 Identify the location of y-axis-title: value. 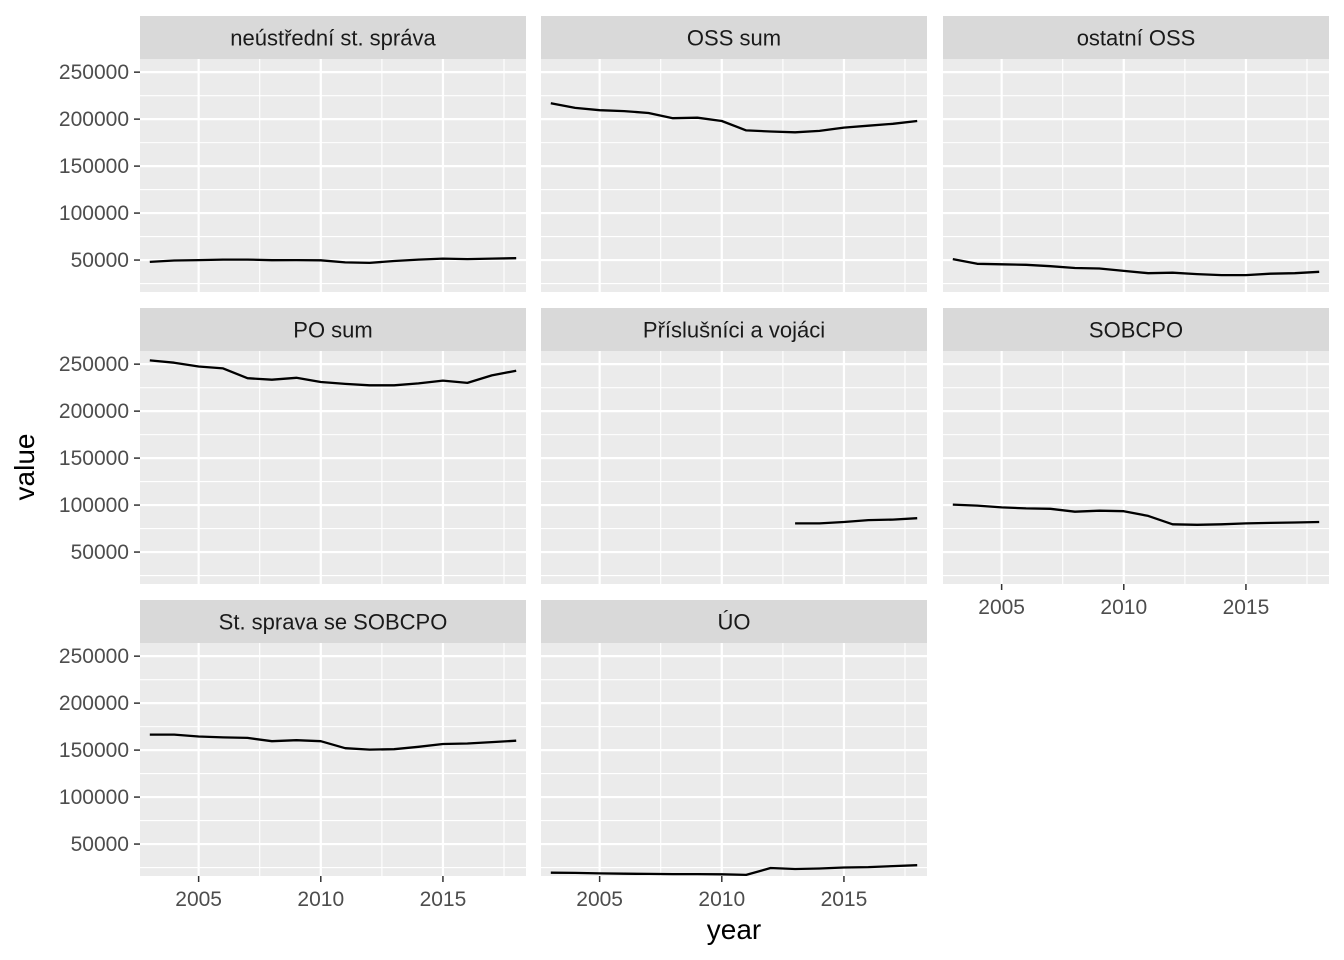
(24, 467).